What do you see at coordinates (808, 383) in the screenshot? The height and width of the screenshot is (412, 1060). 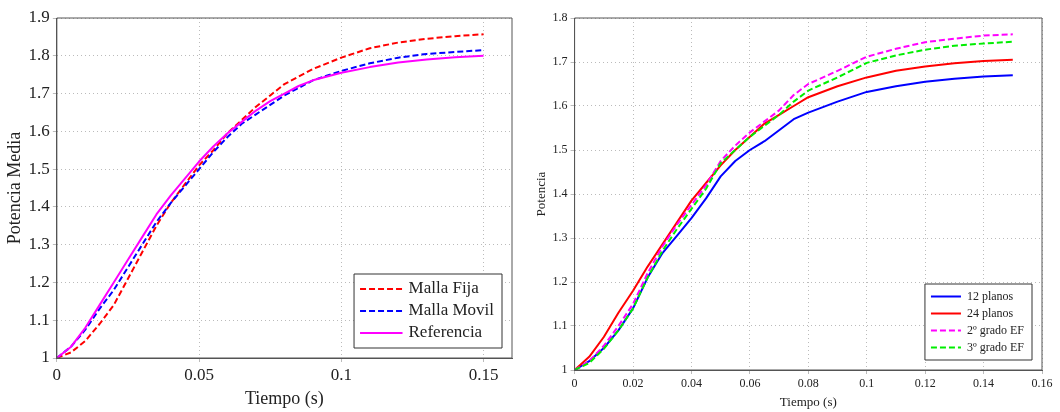 I see `x-tick-label: 0.08` at bounding box center [808, 383].